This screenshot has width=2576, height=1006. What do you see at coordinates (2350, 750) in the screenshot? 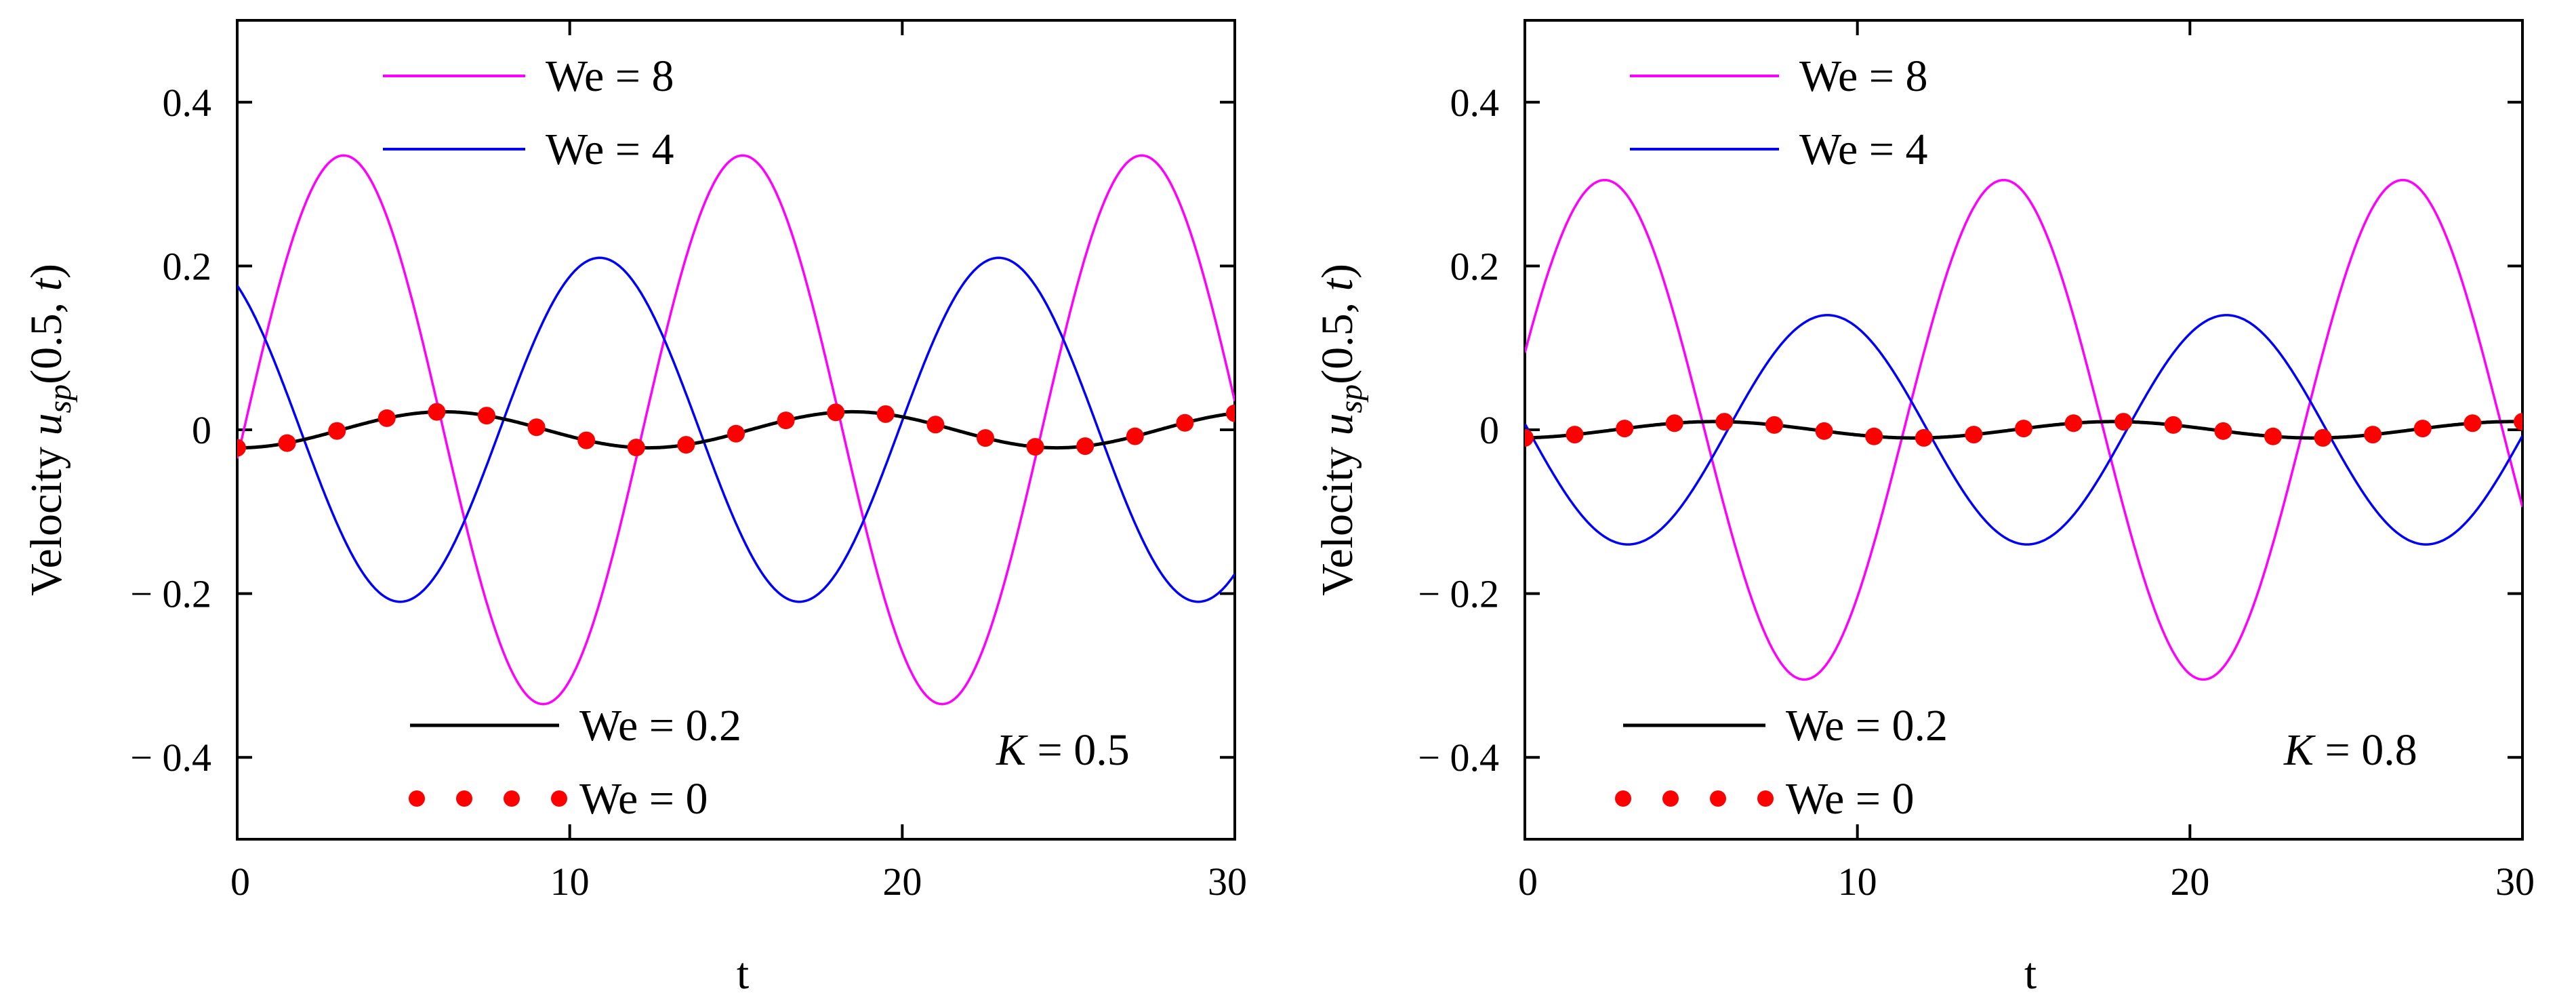
I see `k-annotation: K = 0.8` at bounding box center [2350, 750].